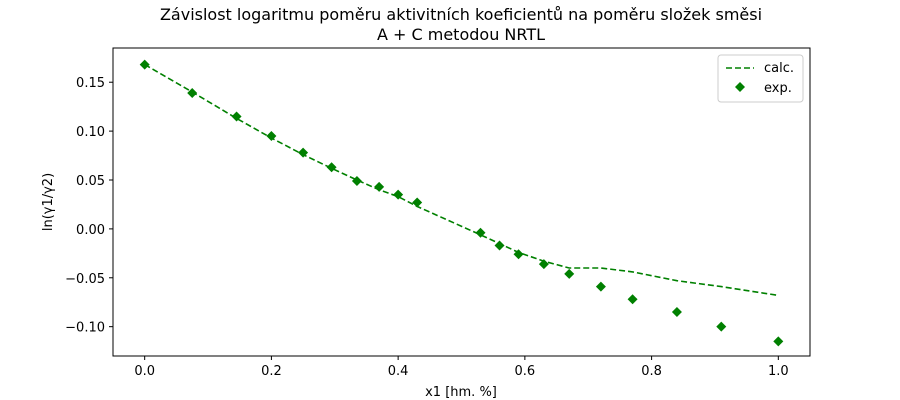 The image size is (900, 400). What do you see at coordinates (398, 371) in the screenshot?
I see `x-tick-label: 0.4` at bounding box center [398, 371].